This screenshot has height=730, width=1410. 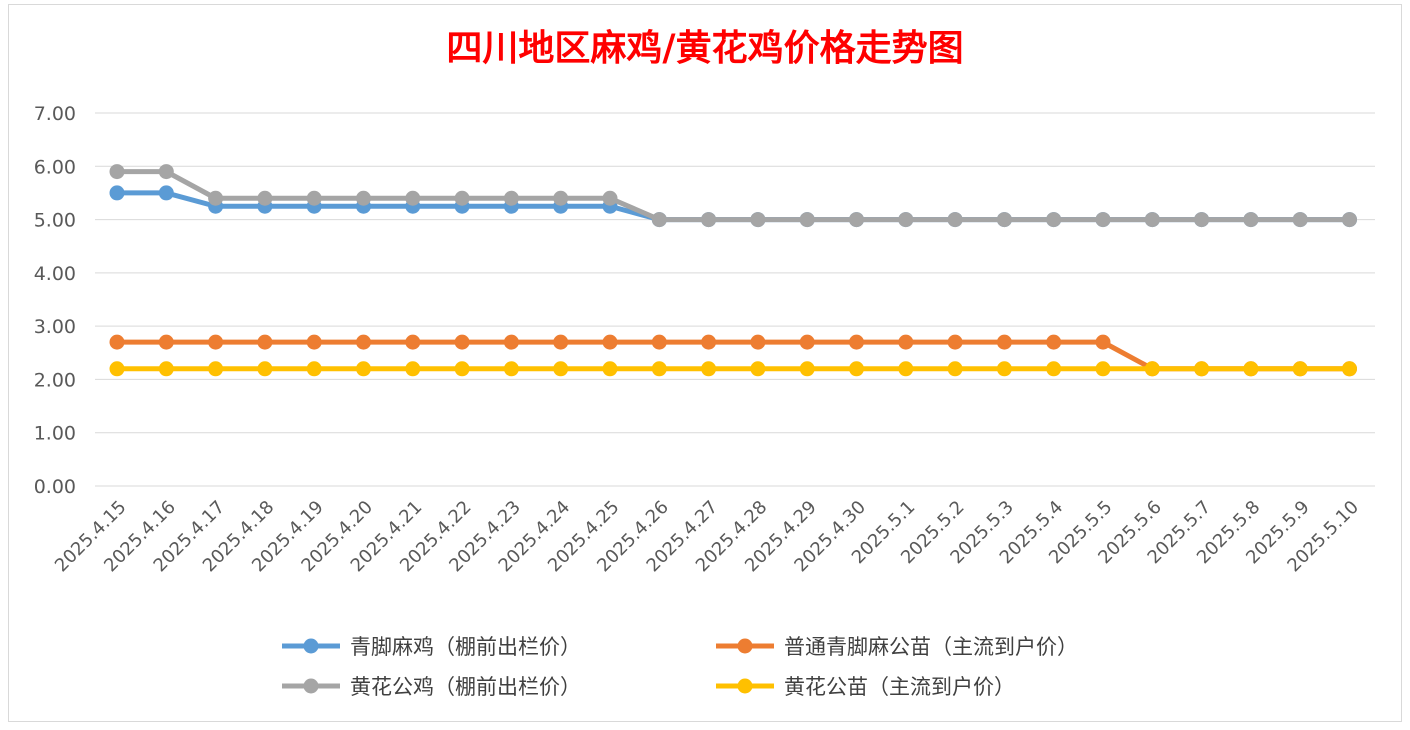 I want to click on chart-title: 四川地区麻鸡/黄花鸡价格走势图, so click(x=704, y=48).